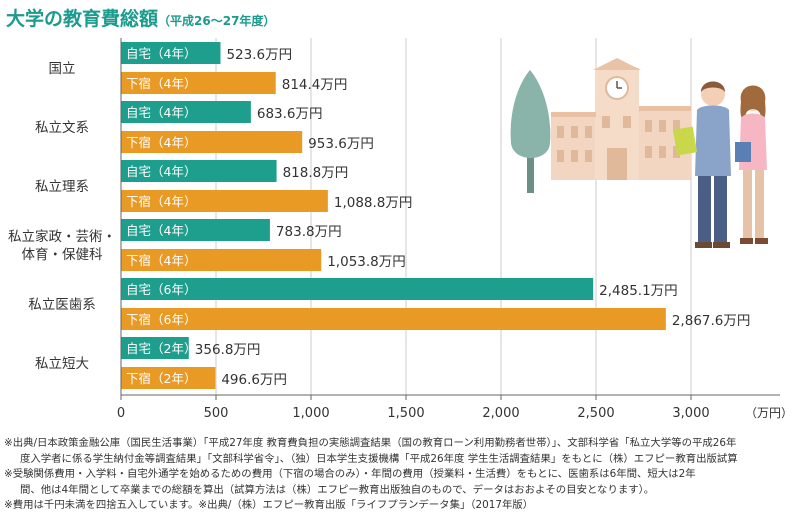 The height and width of the screenshot is (532, 800). I want to click on page-title: 大学の教育費総額（平成26～27年度）, so click(140, 17).